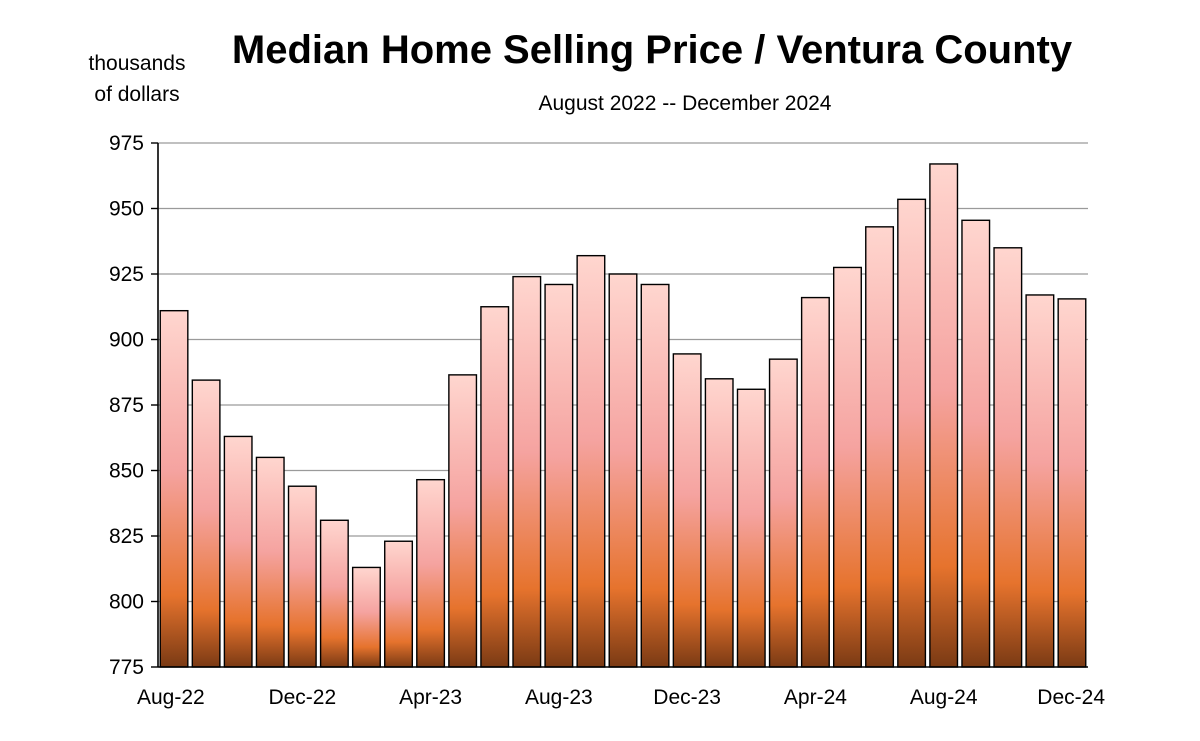 Image resolution: width=1200 pixels, height=741 pixels. Describe the element at coordinates (126, 274) in the screenshot. I see `y-tick-label: 925` at that location.